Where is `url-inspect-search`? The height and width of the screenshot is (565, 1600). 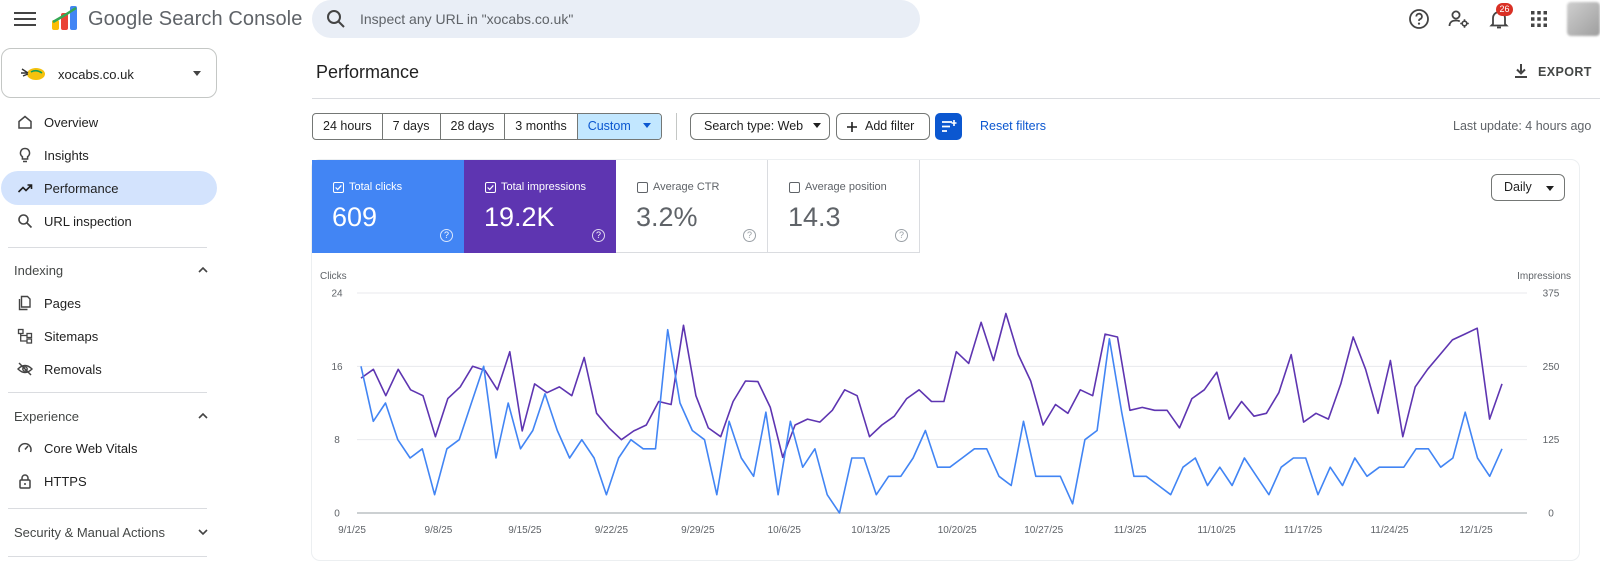
url-inspect-search is located at coordinates (616, 19).